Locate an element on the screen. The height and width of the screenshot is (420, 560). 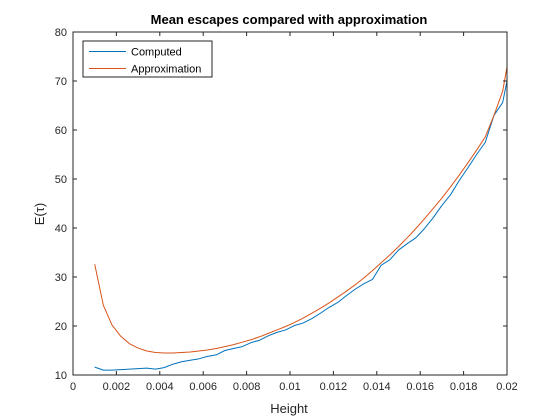
x-tick-label: 0.006 is located at coordinates (203, 387).